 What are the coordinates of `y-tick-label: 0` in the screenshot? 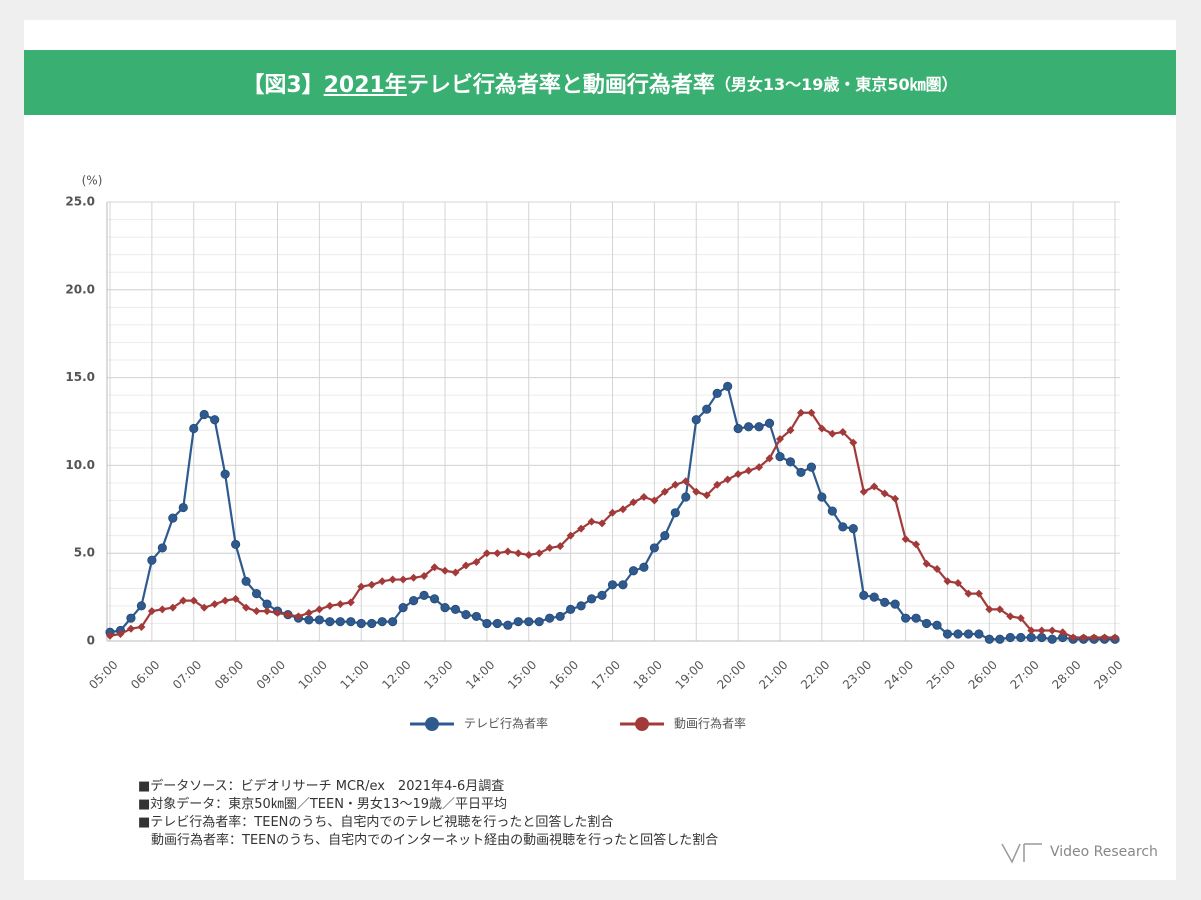 It's located at (91, 641).